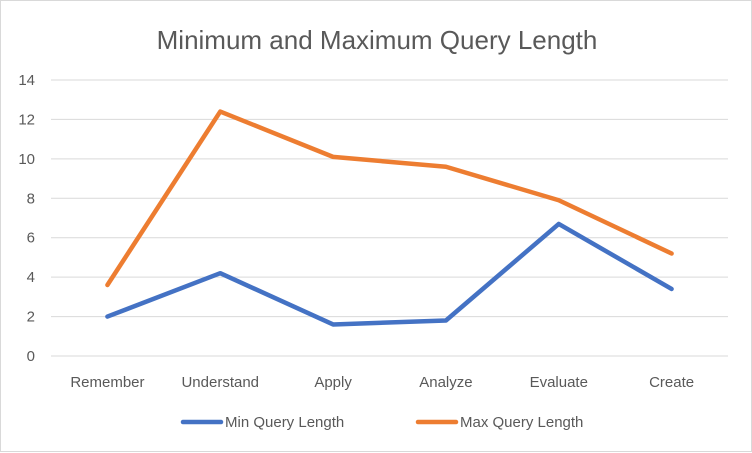 Image resolution: width=752 pixels, height=453 pixels. What do you see at coordinates (26, 159) in the screenshot?
I see `y-tick-label: 10` at bounding box center [26, 159].